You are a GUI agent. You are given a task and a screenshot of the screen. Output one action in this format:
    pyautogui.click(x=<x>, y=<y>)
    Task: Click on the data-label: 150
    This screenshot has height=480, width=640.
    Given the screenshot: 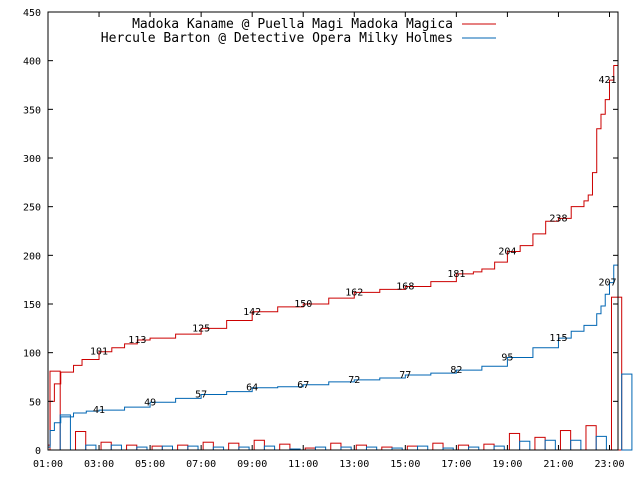 What is the action you would take?
    pyautogui.click(x=303, y=304)
    